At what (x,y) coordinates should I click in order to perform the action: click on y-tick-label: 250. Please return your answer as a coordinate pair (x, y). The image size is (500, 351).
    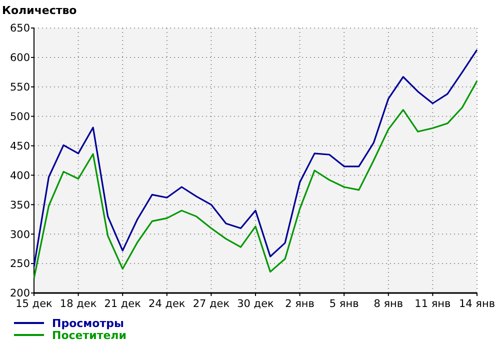
    Looking at the image, I should click on (20, 264).